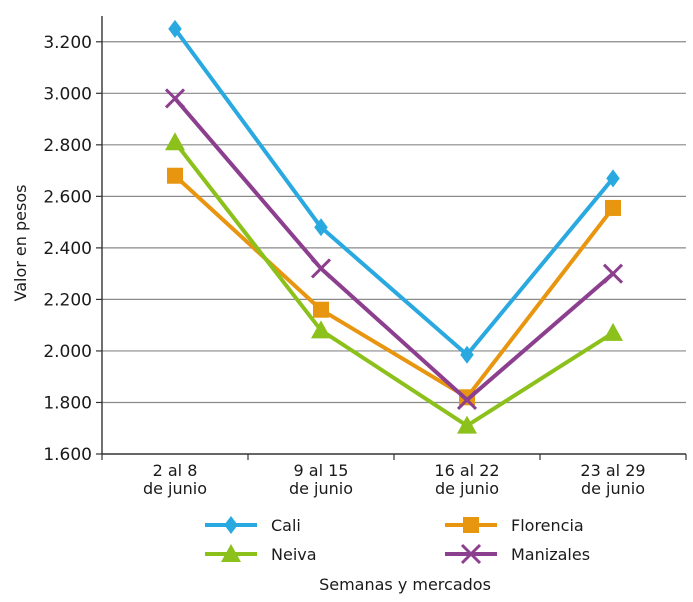 The height and width of the screenshot is (602, 693). What do you see at coordinates (550, 554) in the screenshot?
I see `legend-label: Manizales` at bounding box center [550, 554].